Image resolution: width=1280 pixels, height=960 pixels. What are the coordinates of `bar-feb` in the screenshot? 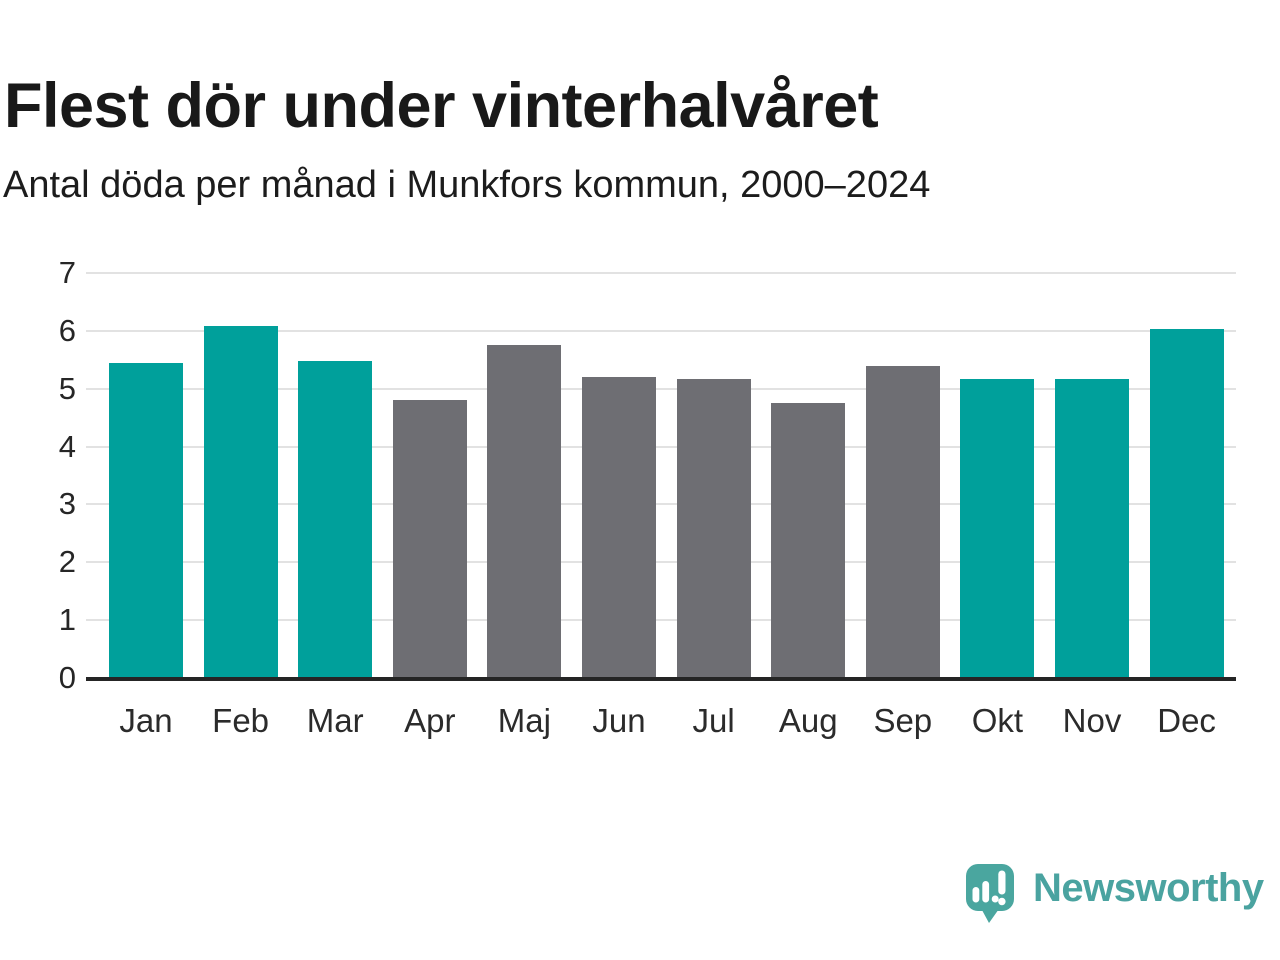 It's located at (240, 502).